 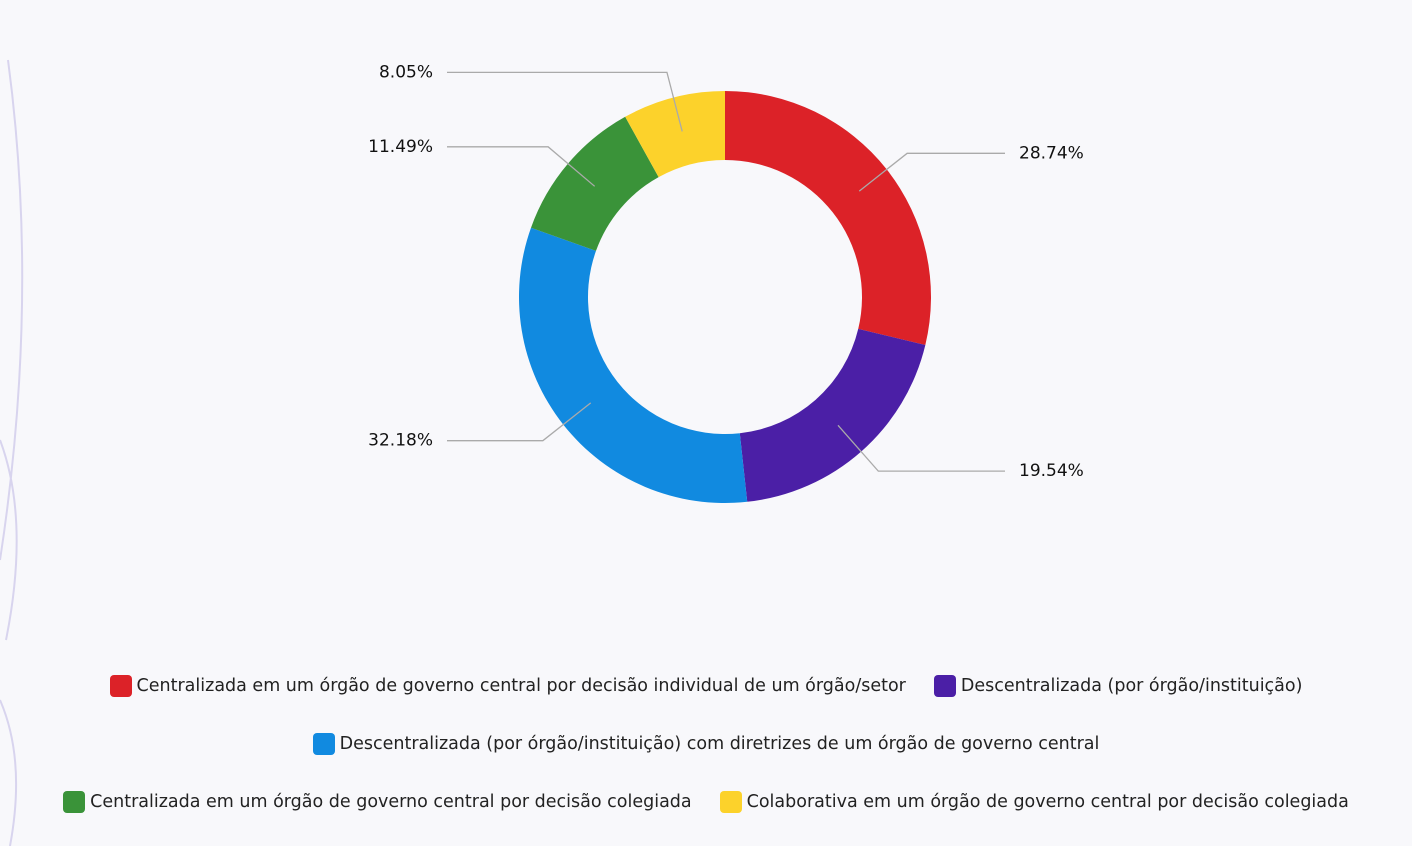 I want to click on legend-item: Descentralizada (por órgão/instituição), so click(x=1118, y=686).